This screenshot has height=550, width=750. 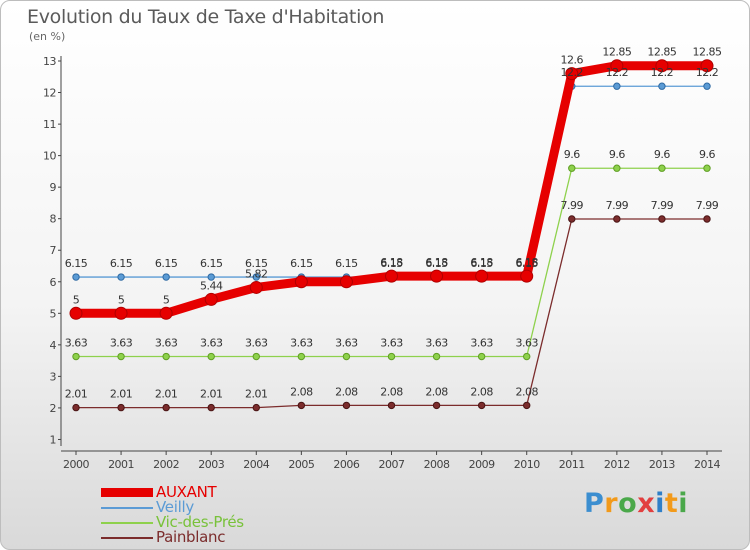 What do you see at coordinates (121, 464) in the screenshot?
I see `x-tick-label: 2001` at bounding box center [121, 464].